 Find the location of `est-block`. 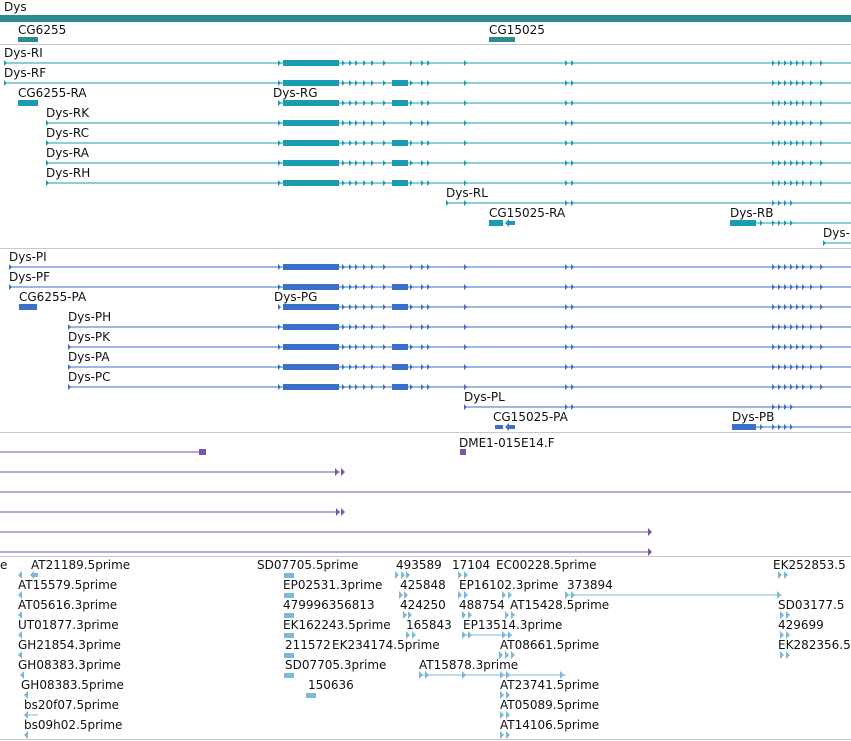

est-block is located at coordinates (311, 695).